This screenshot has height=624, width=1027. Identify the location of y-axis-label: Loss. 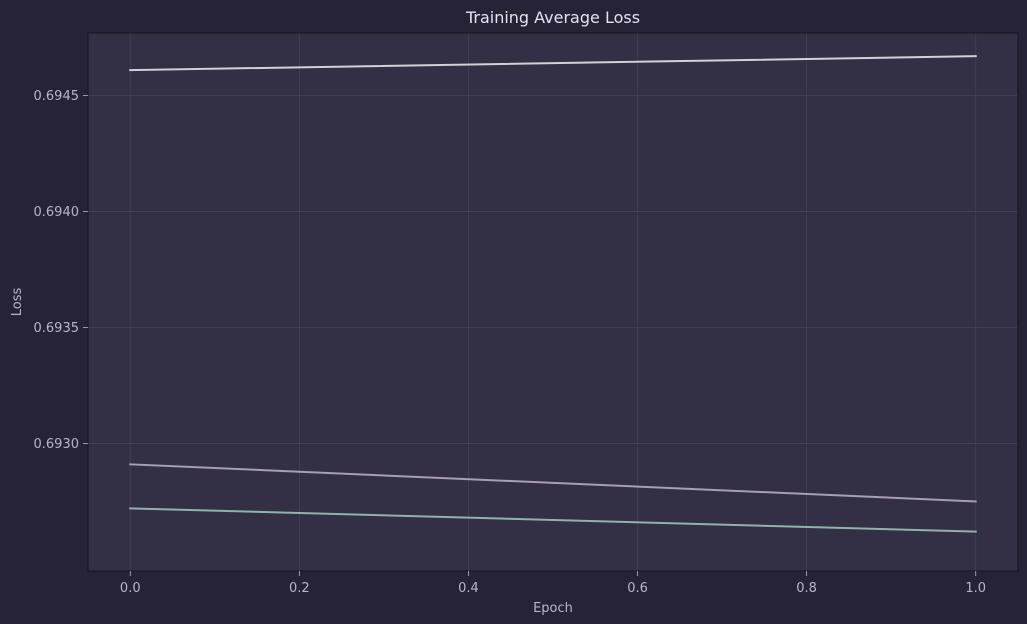
(17, 302).